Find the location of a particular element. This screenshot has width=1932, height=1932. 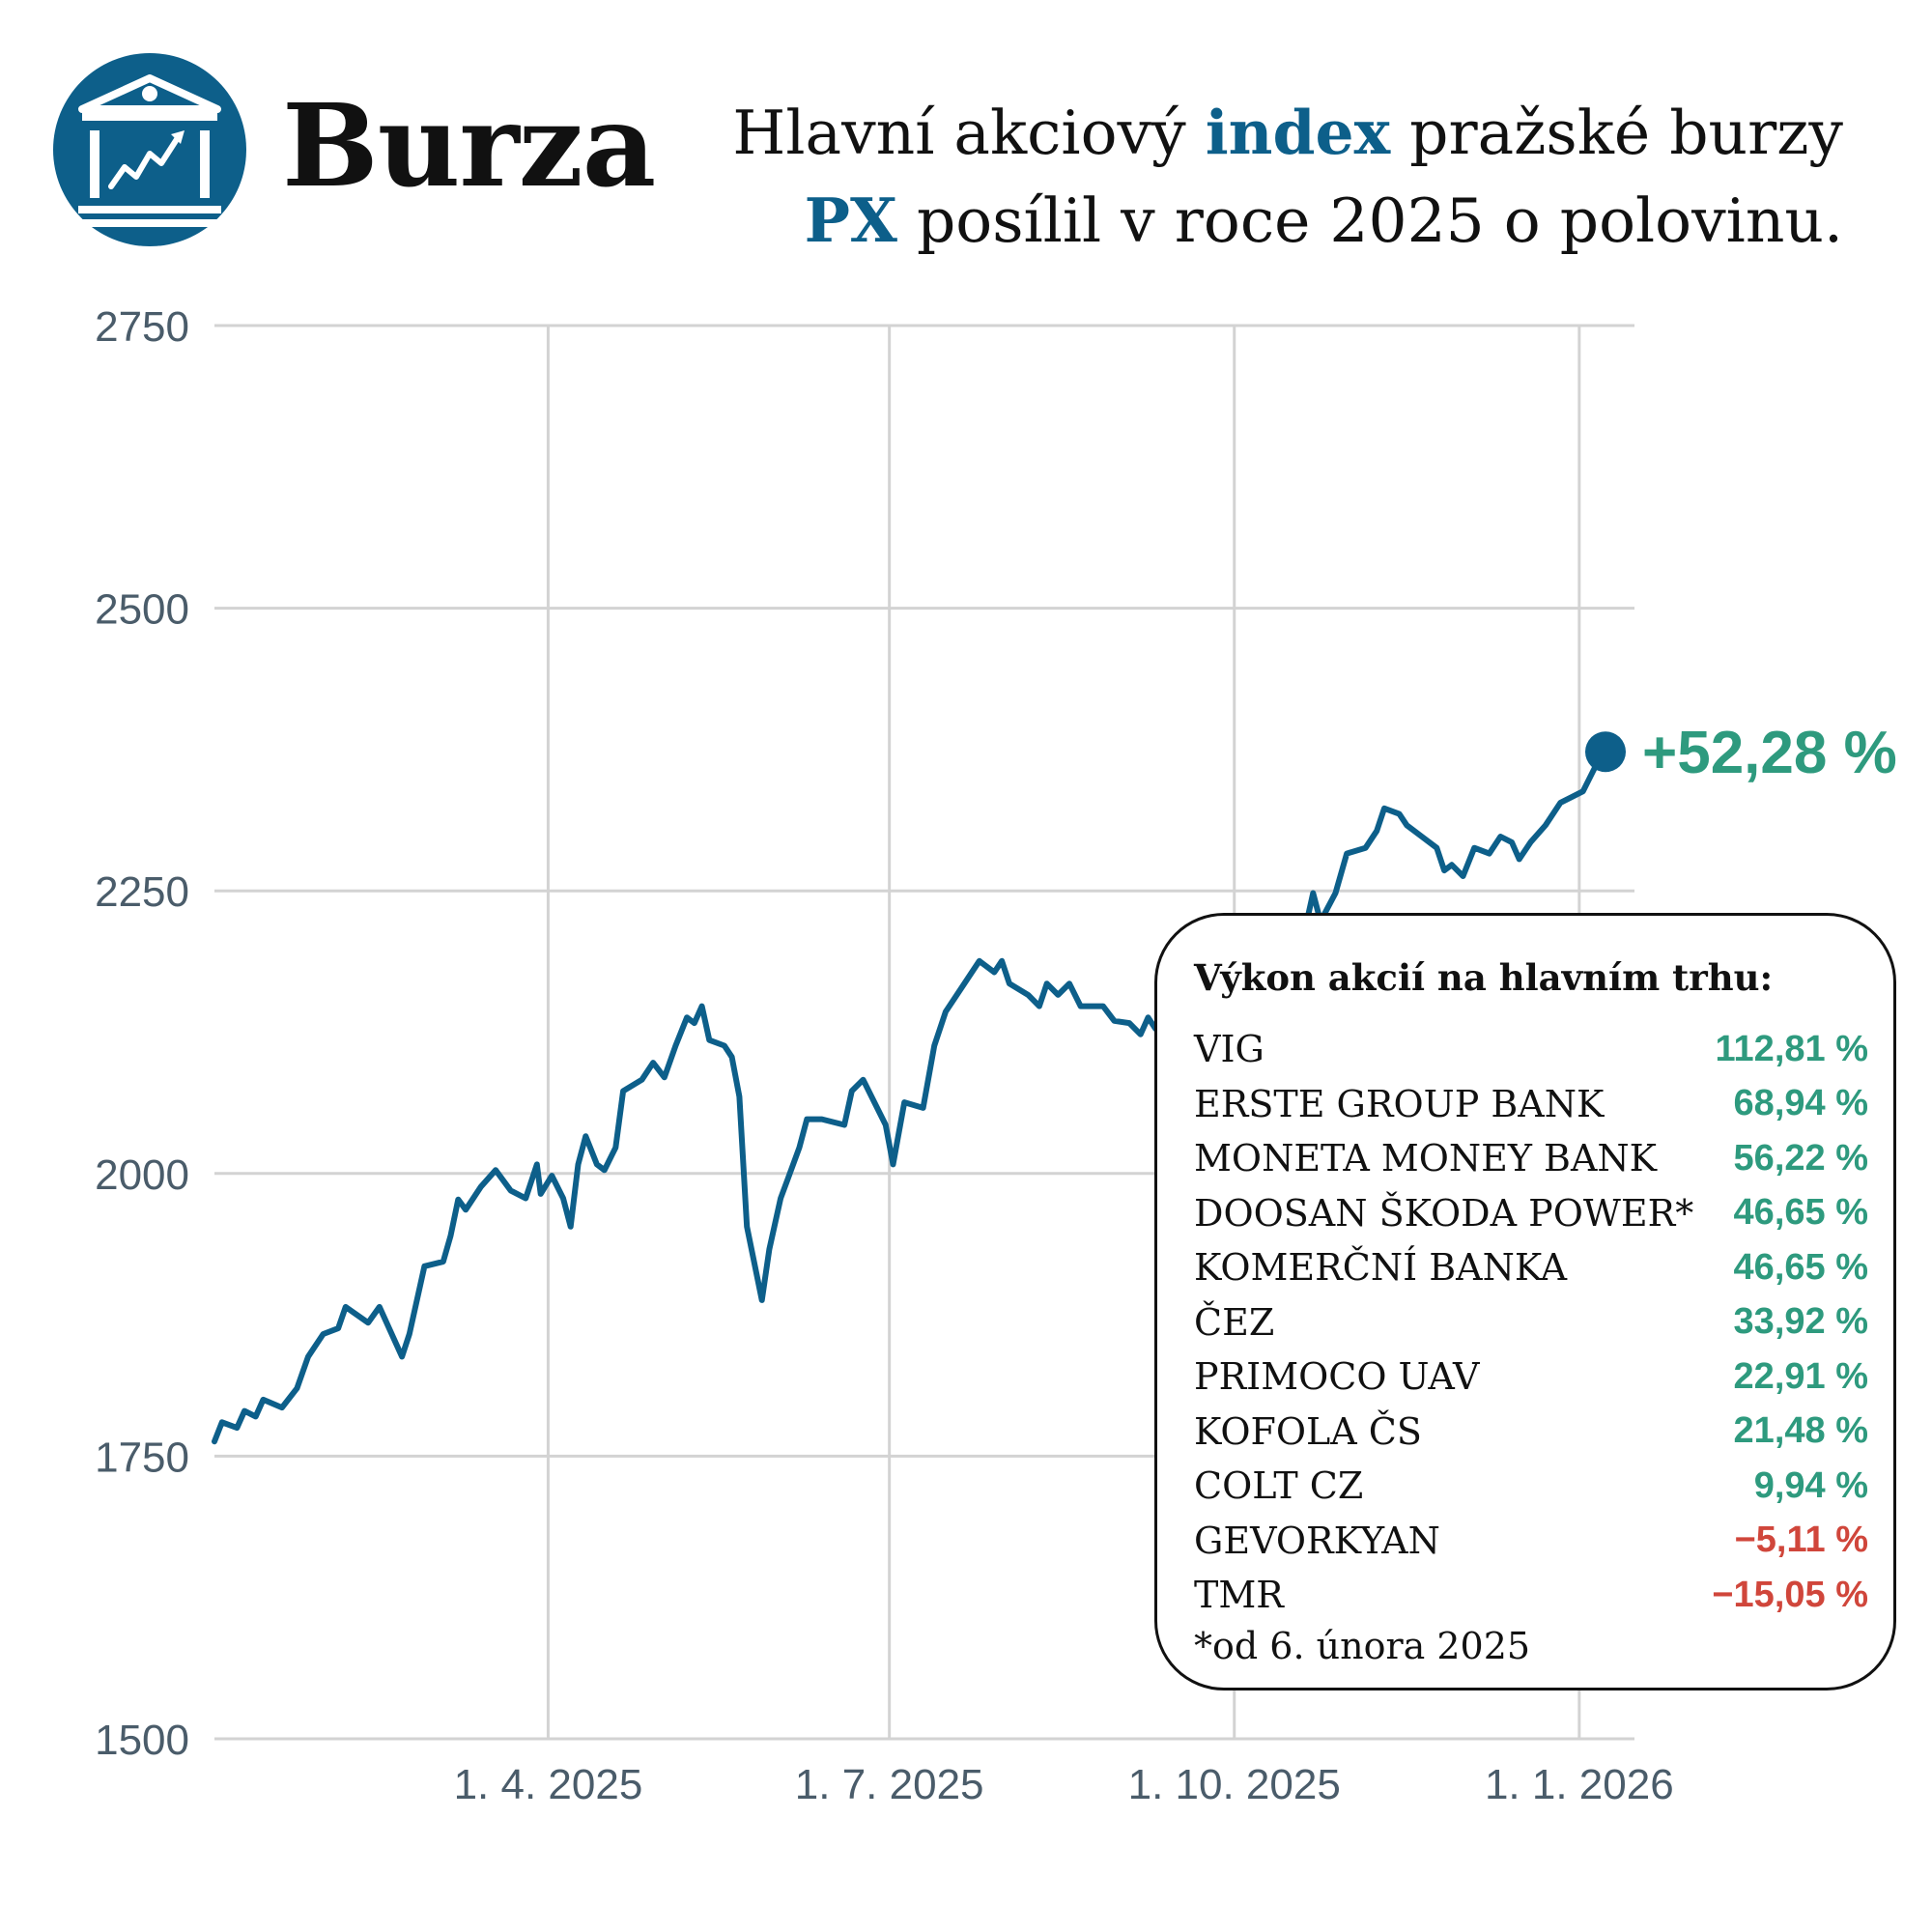

stock-change: 22,91 % is located at coordinates (1800, 1376).